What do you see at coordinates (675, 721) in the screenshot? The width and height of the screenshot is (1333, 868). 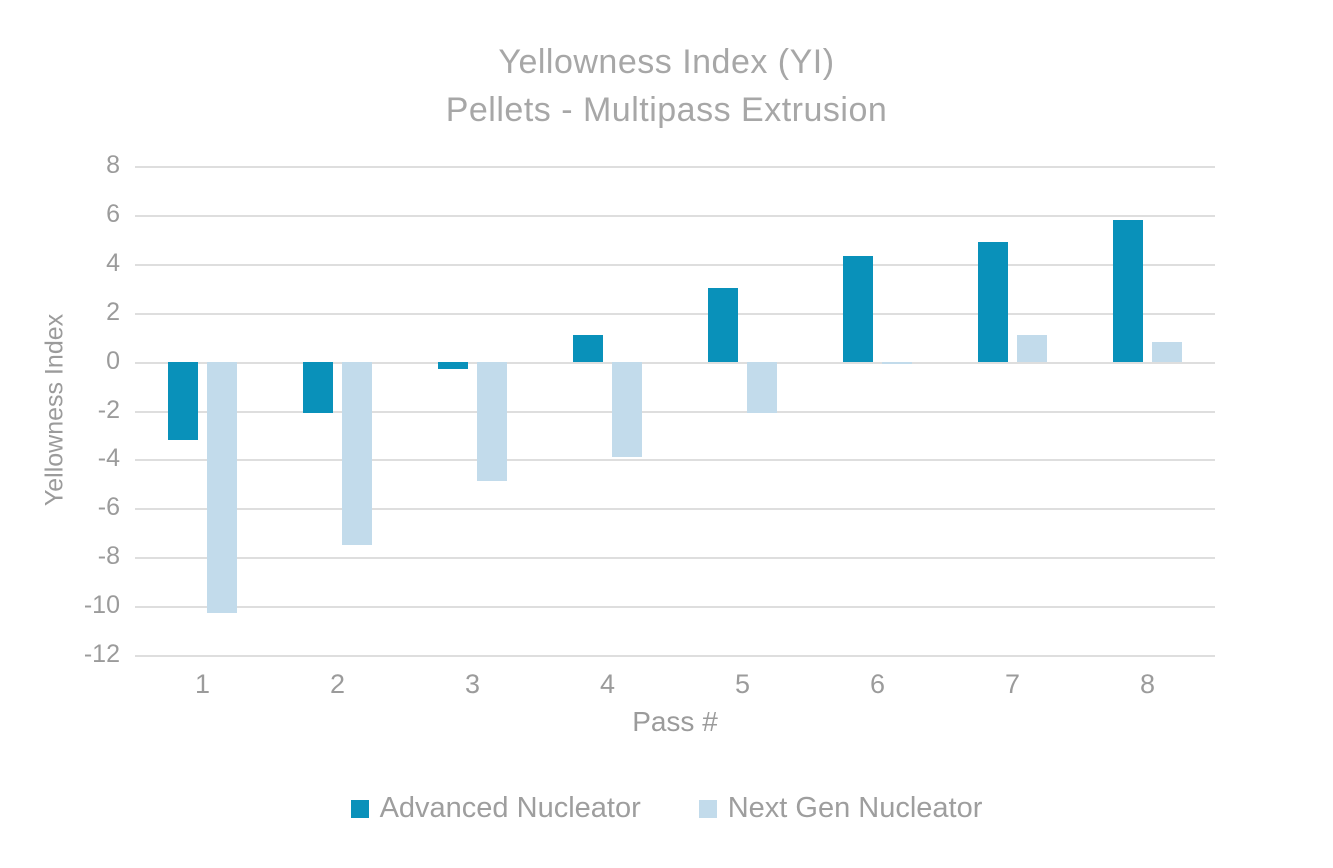 I see `x-axis-title: Pass #` at bounding box center [675, 721].